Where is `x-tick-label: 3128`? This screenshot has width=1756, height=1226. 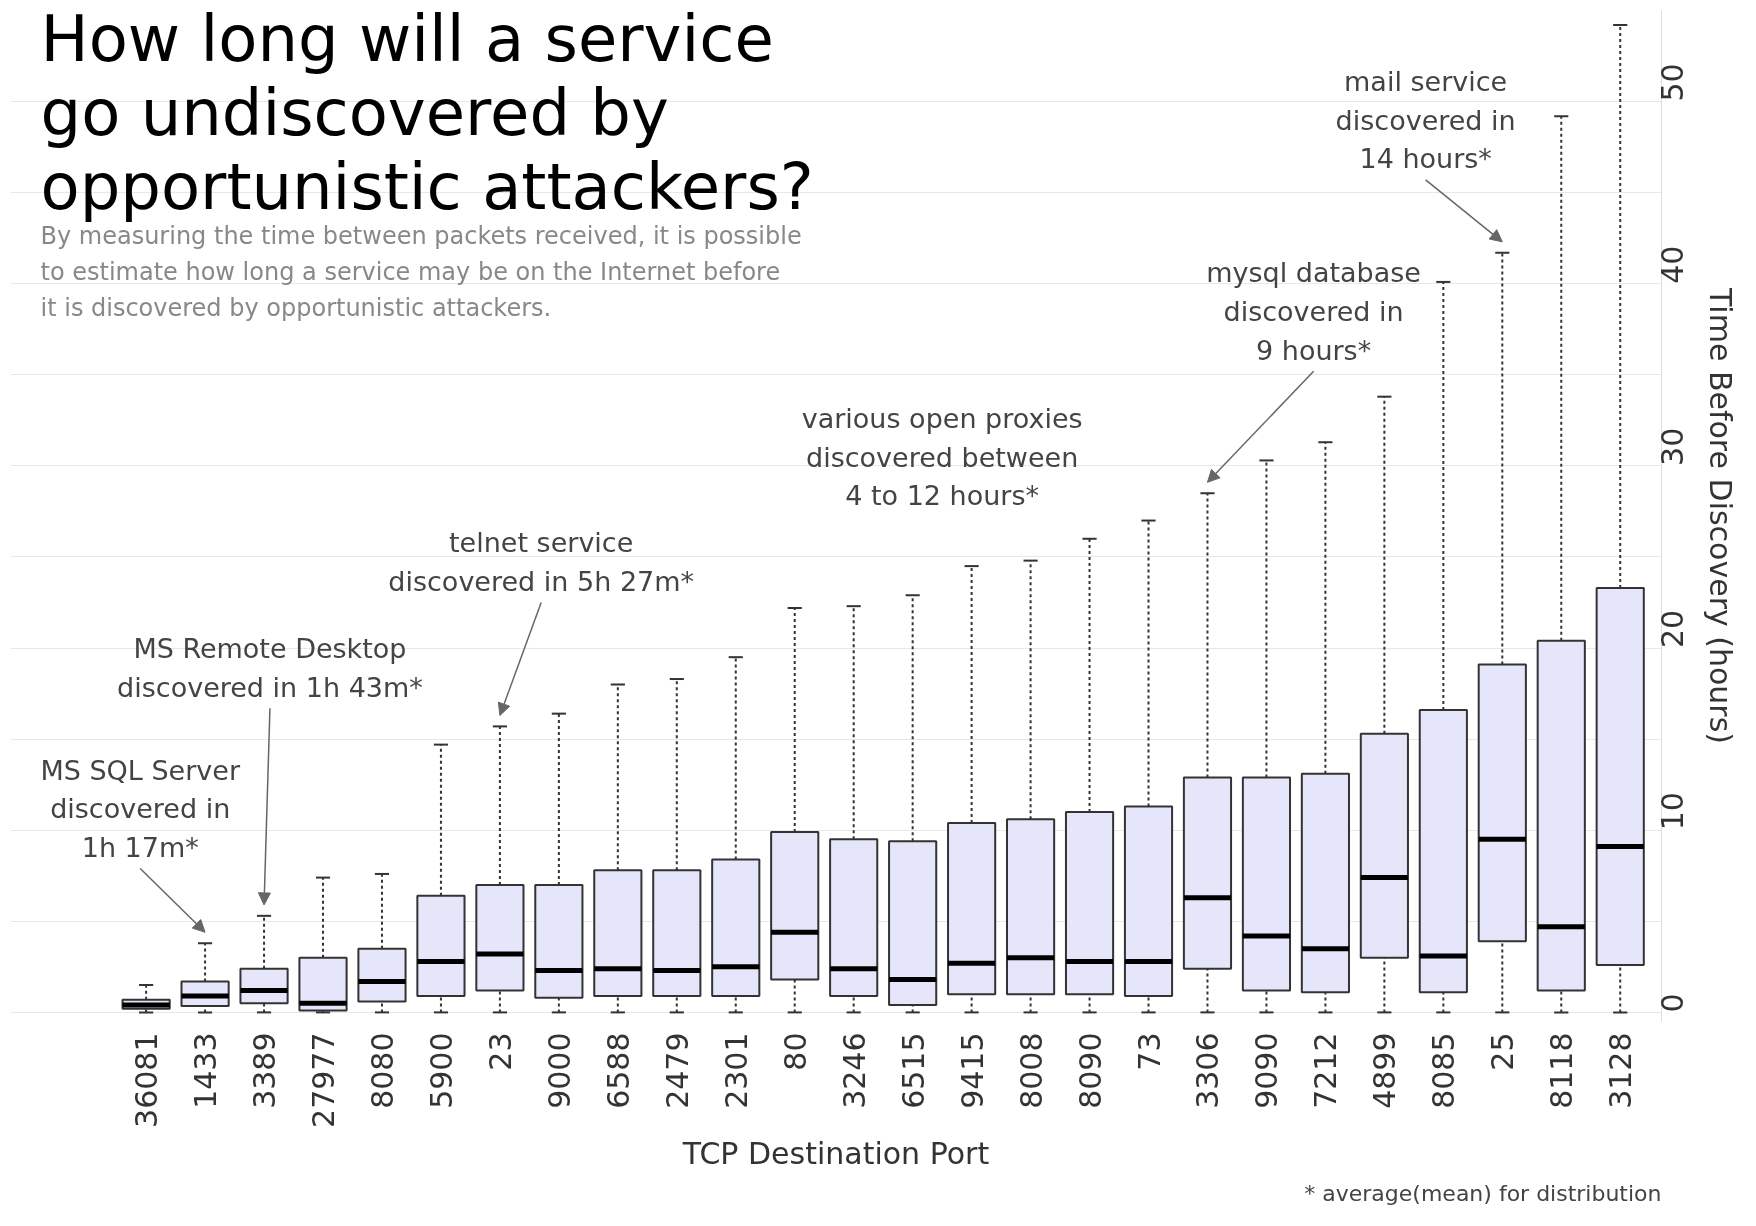 x-tick-label: 3128 is located at coordinates (1621, 1070).